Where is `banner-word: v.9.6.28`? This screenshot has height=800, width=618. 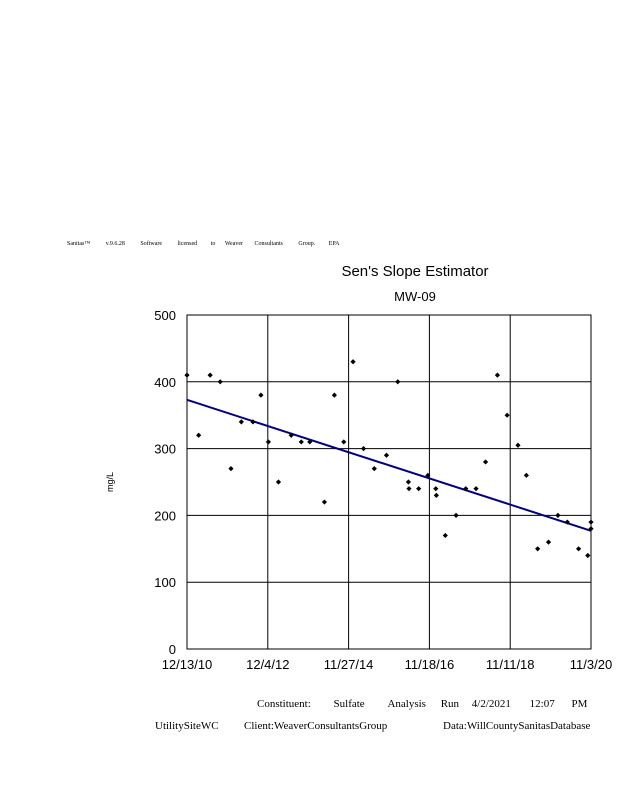 banner-word: v.9.6.28 is located at coordinates (115, 244).